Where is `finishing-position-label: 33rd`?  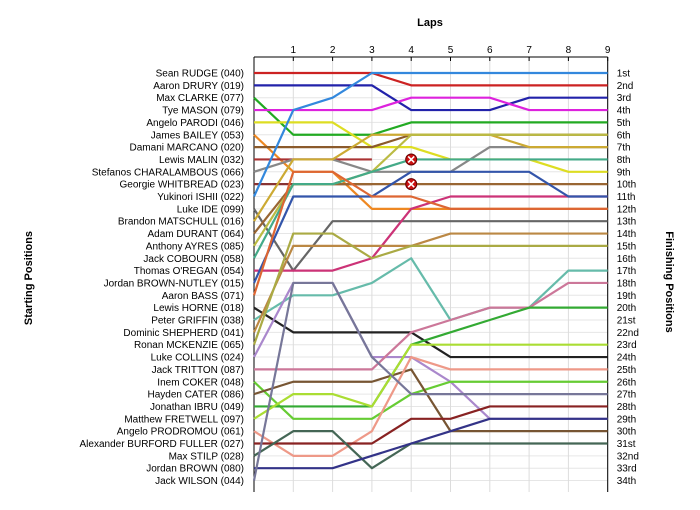 finishing-position-label: 33rd is located at coordinates (627, 469).